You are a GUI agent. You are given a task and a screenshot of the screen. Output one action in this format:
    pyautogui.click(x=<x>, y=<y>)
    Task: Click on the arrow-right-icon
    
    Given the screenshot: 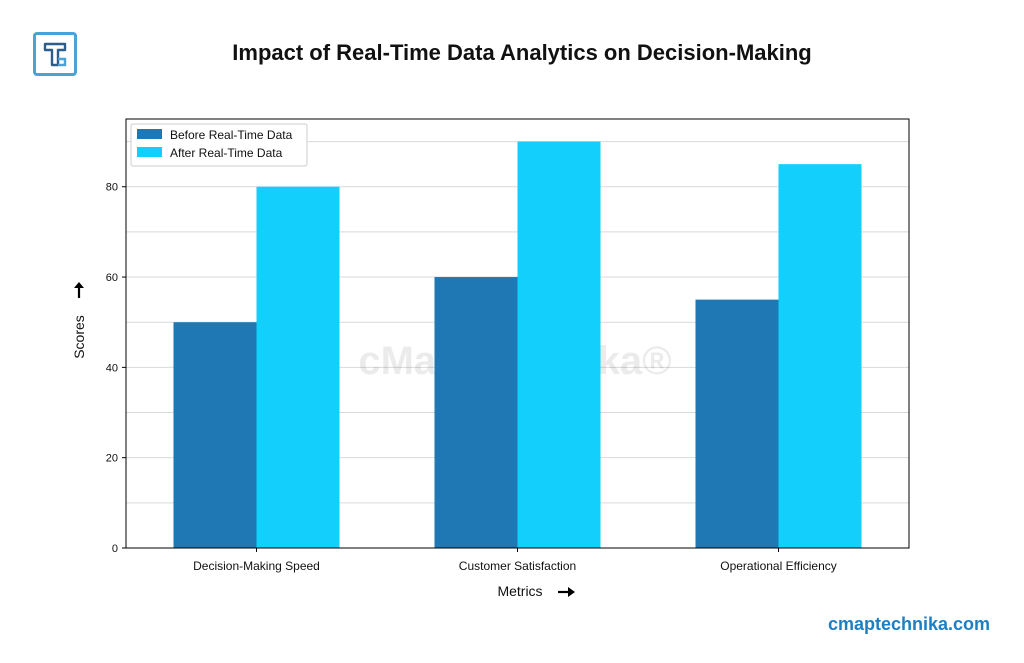 What is the action you would take?
    pyautogui.click(x=566, y=592)
    